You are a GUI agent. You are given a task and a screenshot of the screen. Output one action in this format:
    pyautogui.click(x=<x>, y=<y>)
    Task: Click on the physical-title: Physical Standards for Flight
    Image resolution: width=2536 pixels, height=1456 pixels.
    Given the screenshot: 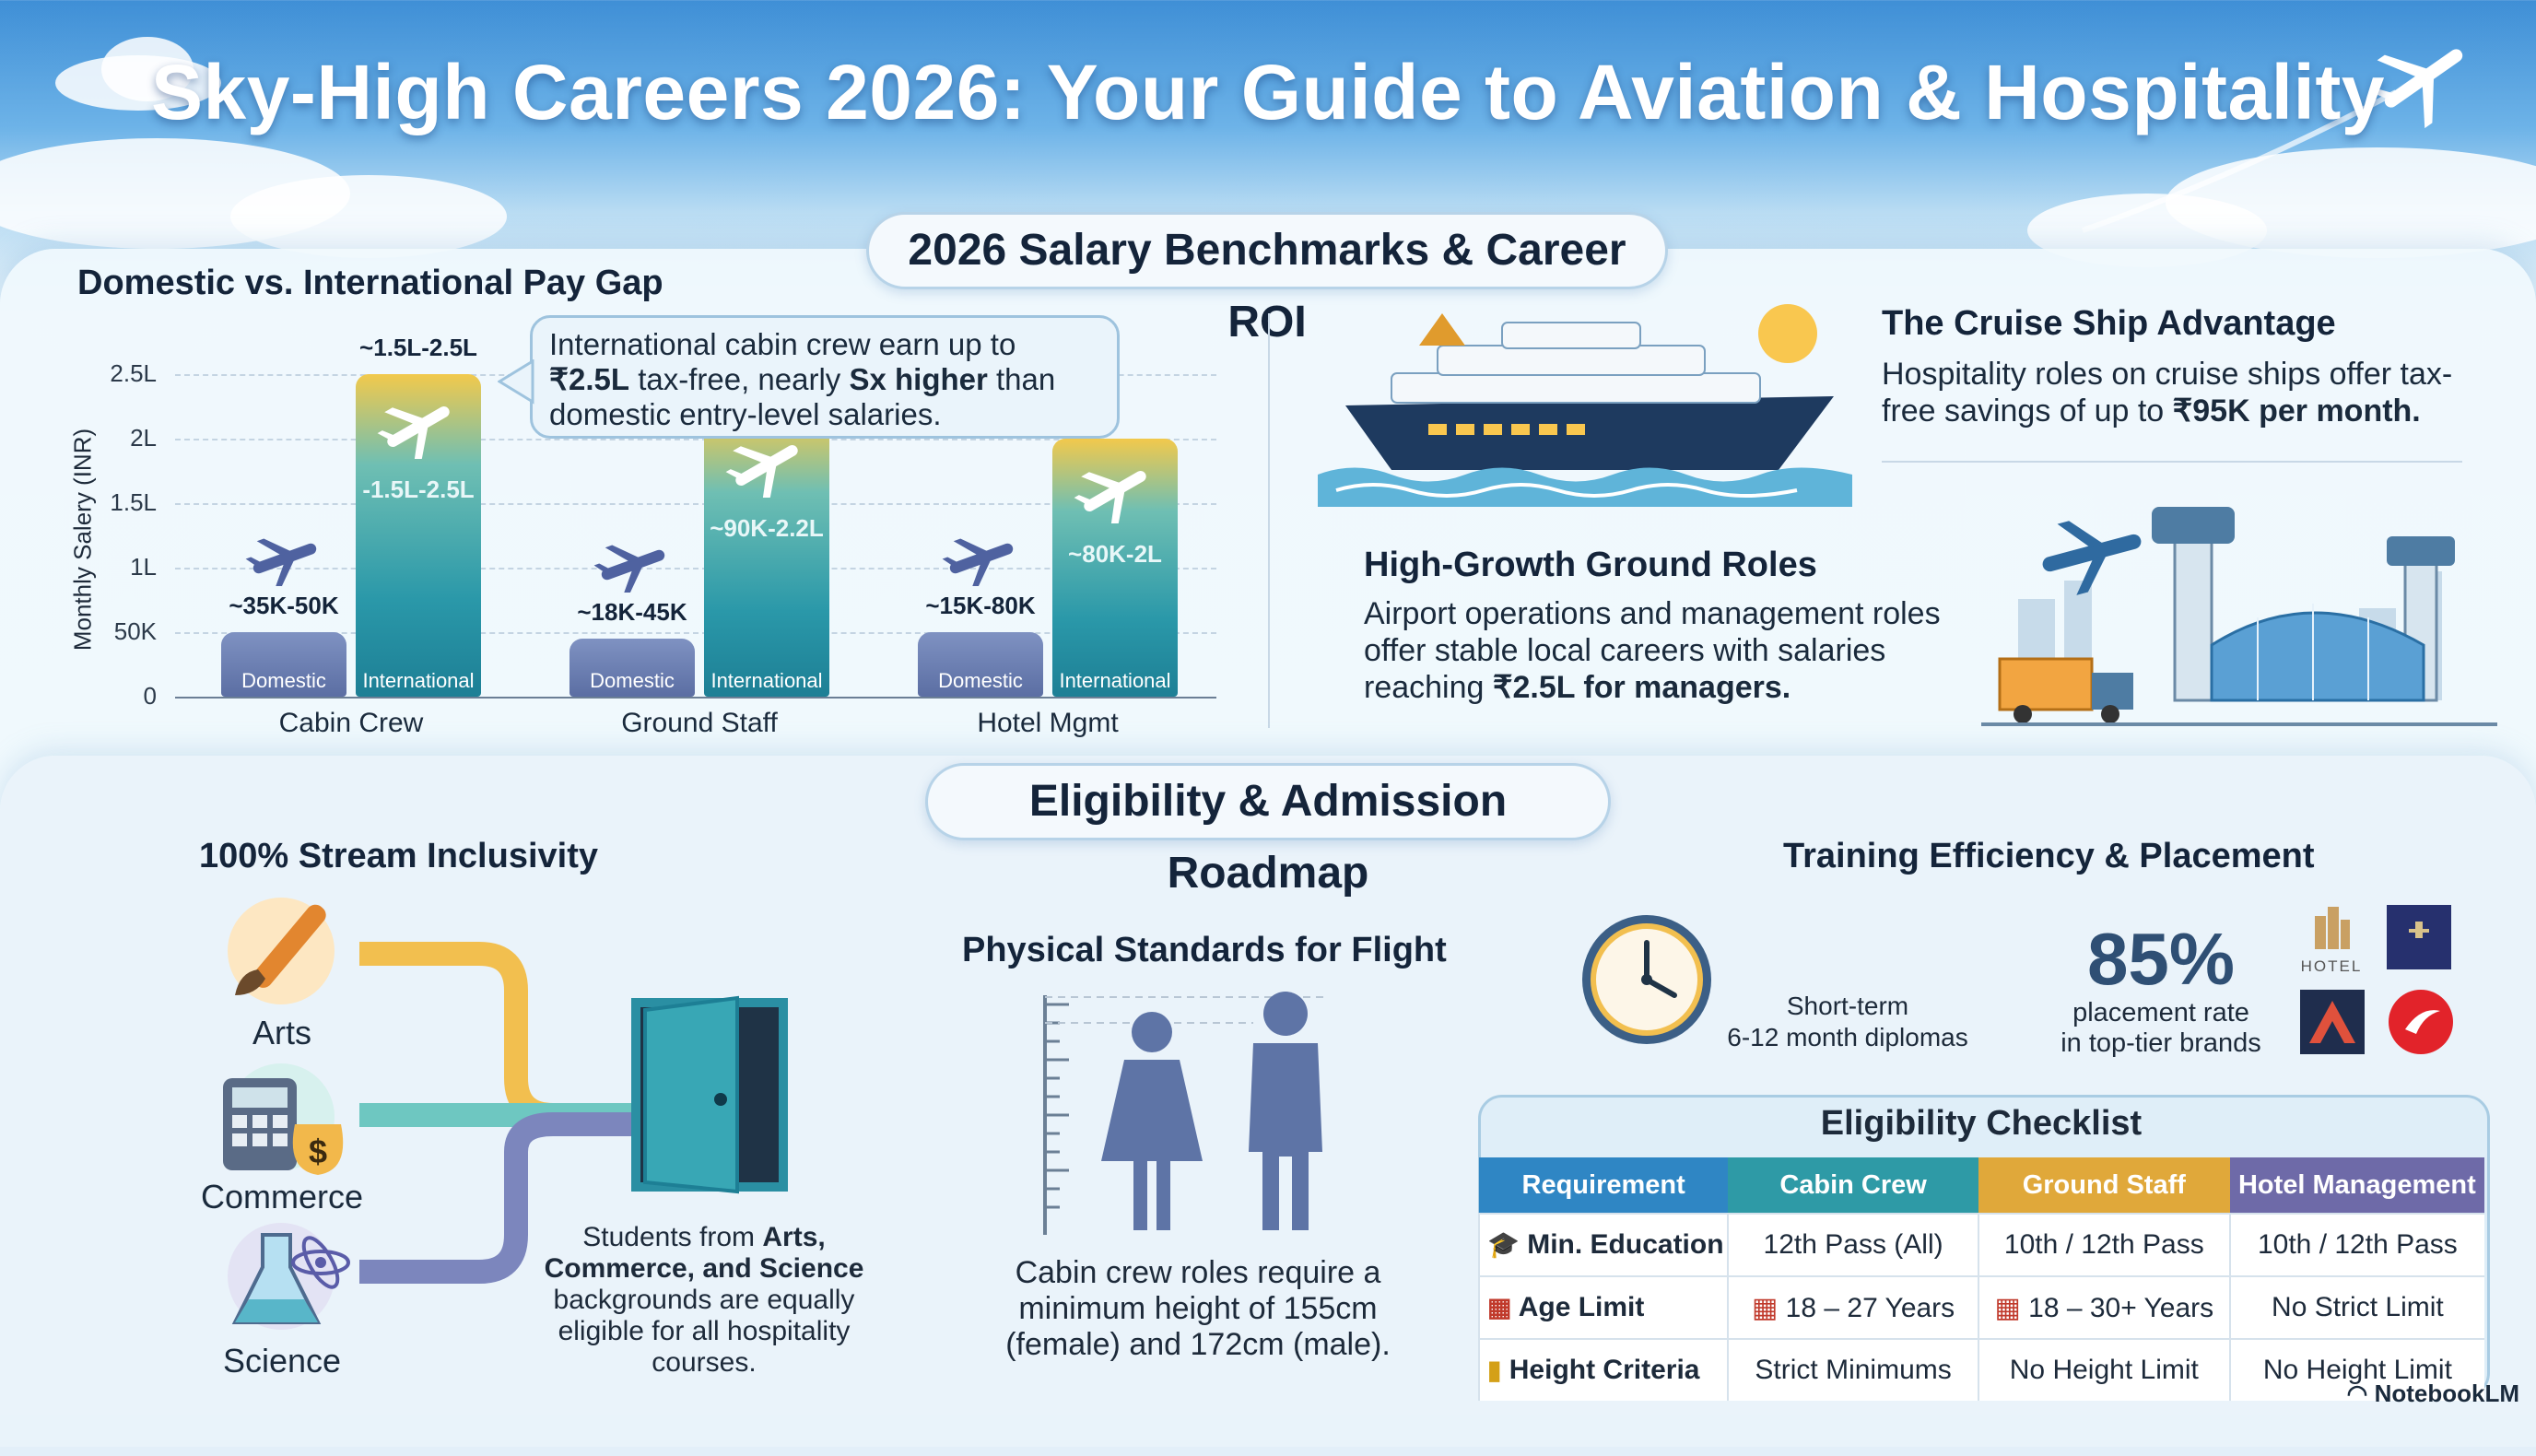 What is the action you would take?
    pyautogui.click(x=1204, y=950)
    